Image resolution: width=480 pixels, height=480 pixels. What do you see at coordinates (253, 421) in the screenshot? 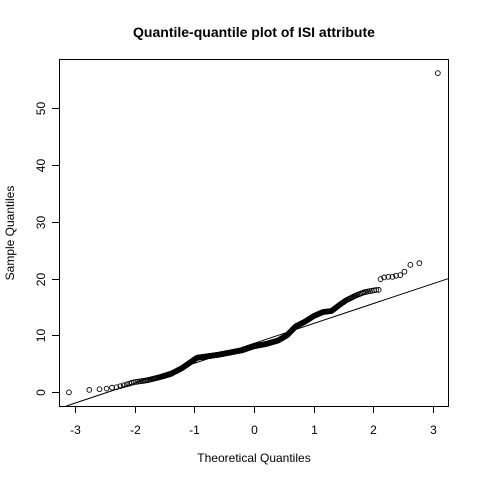
I see `x-axis: -3 -2 -1 0 1 2 3` at bounding box center [253, 421].